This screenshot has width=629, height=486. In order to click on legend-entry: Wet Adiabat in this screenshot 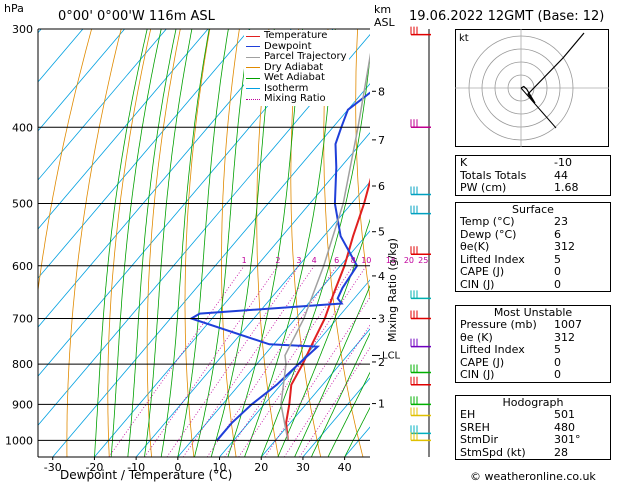, I will do `click(296, 78)`.